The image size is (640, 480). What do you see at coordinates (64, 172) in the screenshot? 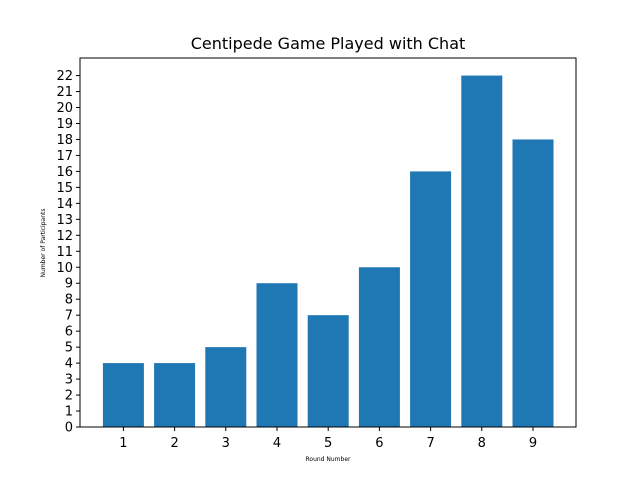
I see `y-tick-label: 16` at bounding box center [64, 172].